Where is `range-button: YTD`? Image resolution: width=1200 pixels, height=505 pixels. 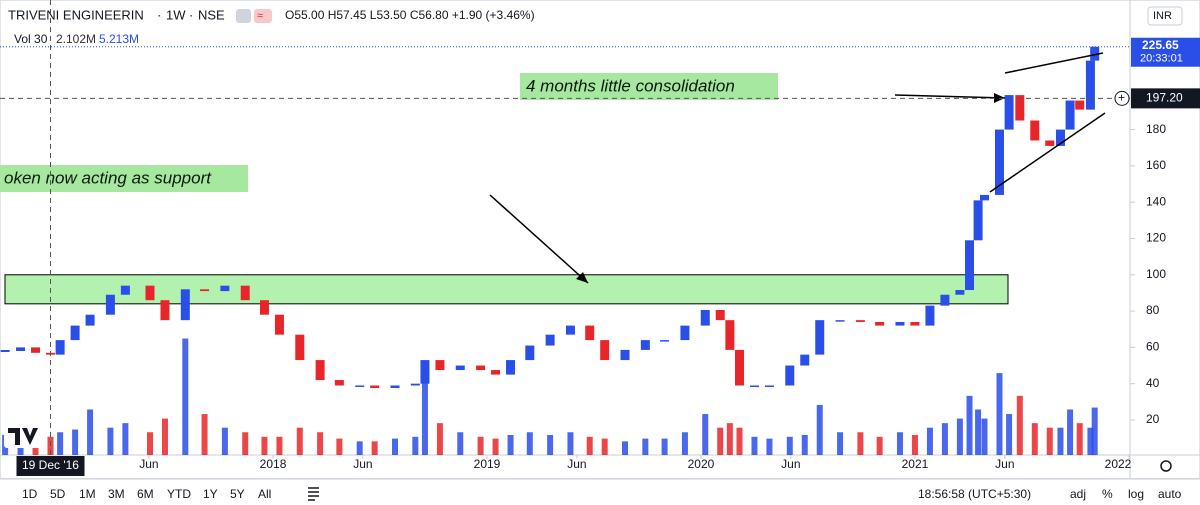 range-button: YTD is located at coordinates (179, 494).